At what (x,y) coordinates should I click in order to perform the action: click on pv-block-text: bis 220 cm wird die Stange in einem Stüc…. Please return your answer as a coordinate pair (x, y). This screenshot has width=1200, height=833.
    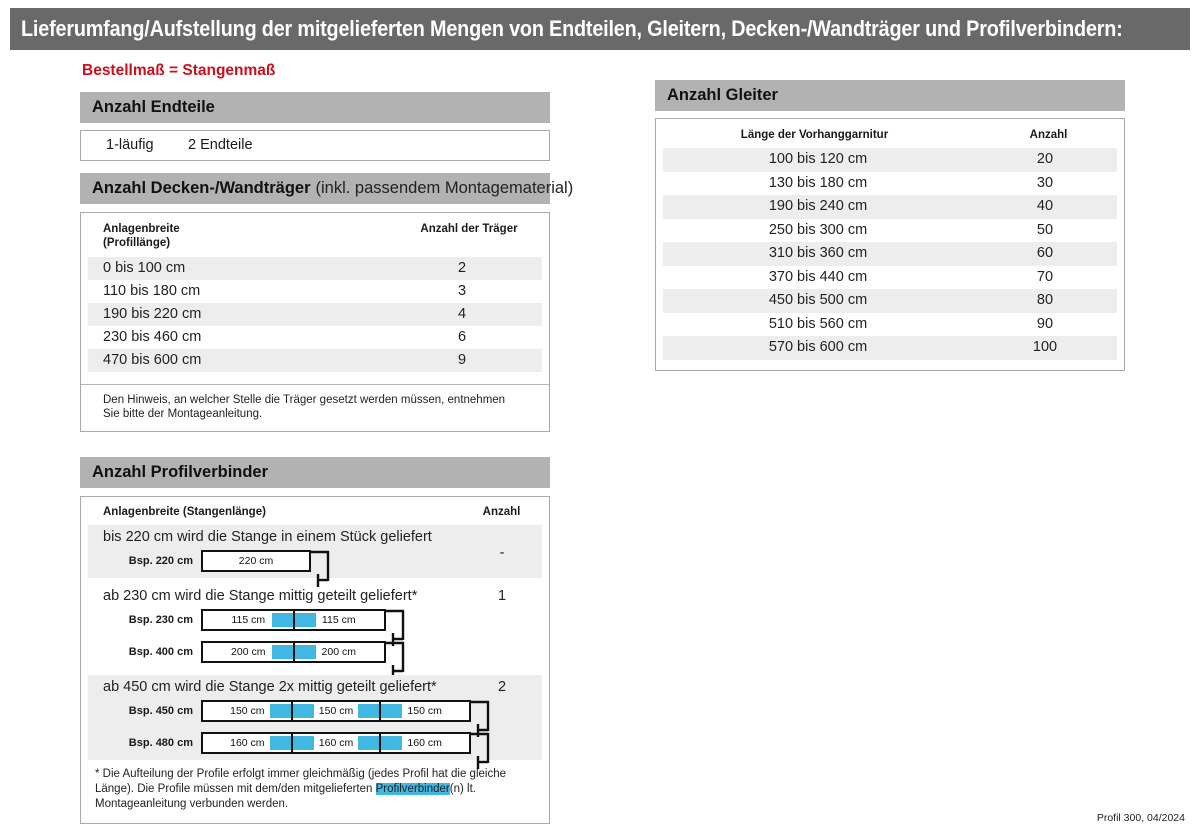
    Looking at the image, I should click on (267, 537).